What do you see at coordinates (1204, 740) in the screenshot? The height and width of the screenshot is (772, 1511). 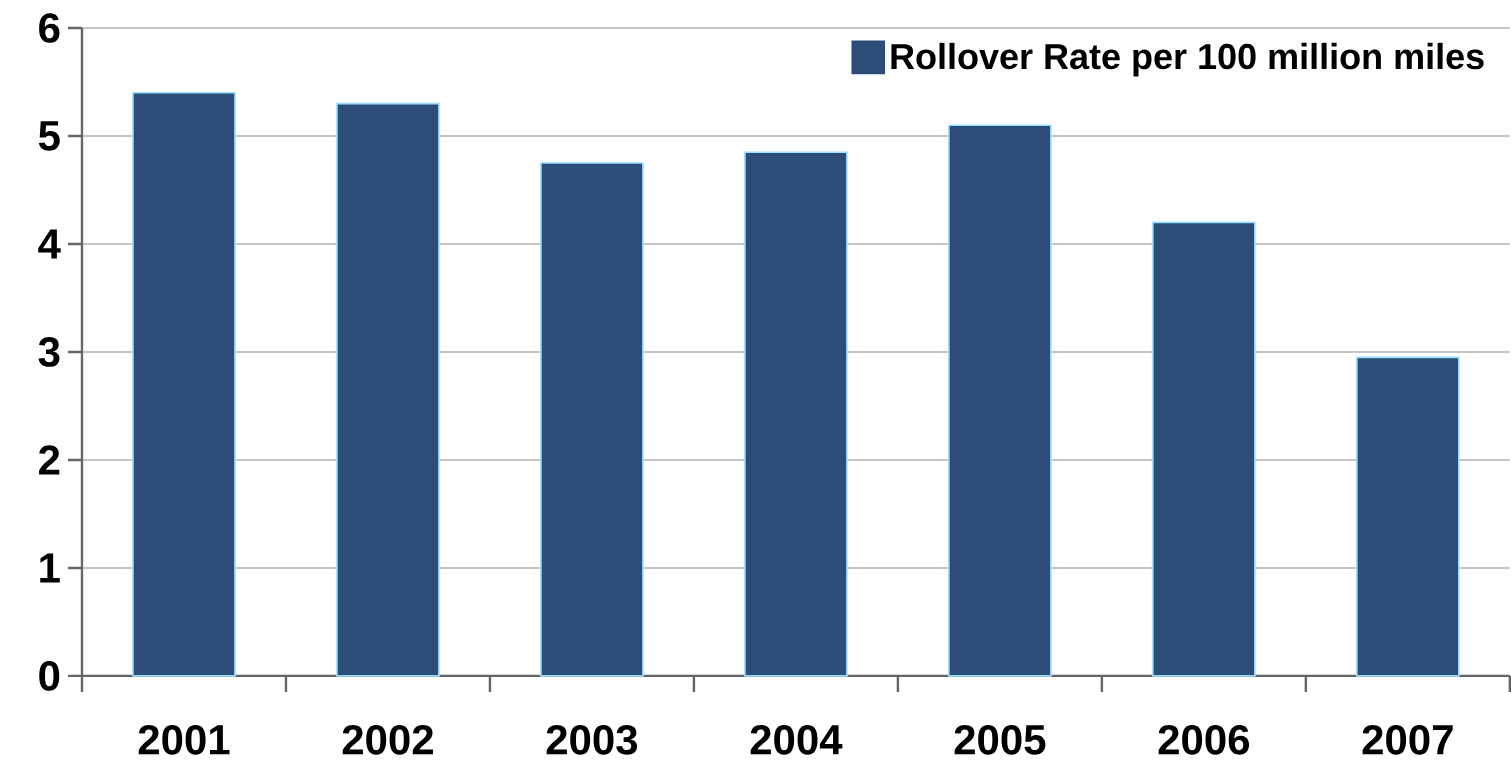 I see `x-tick-label: 2006` at bounding box center [1204, 740].